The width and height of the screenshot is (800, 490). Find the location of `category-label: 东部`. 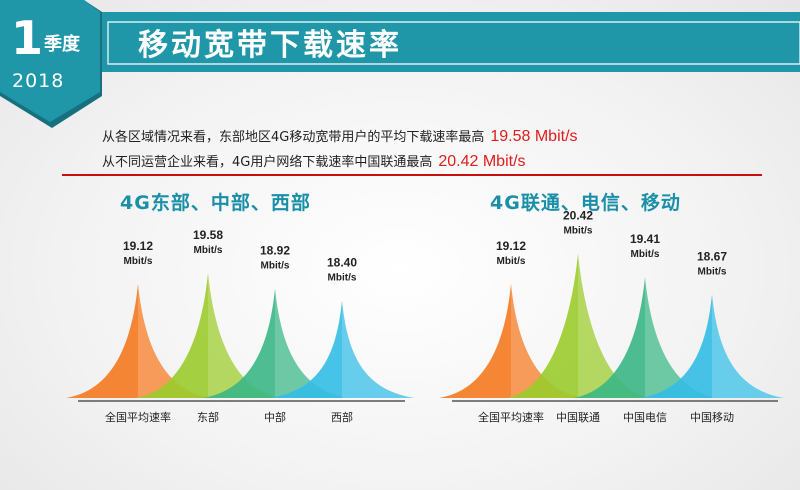

category-label: 东部 is located at coordinates (208, 417).